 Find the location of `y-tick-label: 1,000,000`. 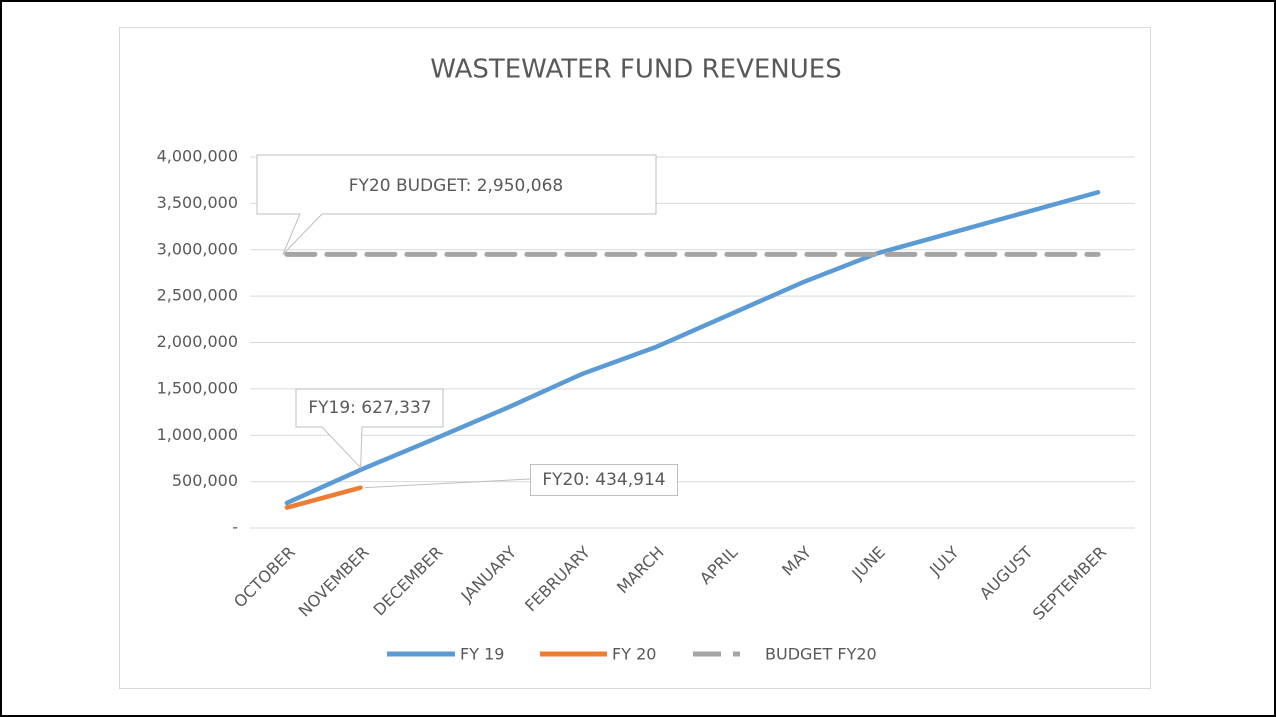

y-tick-label: 1,000,000 is located at coordinates (197, 434).